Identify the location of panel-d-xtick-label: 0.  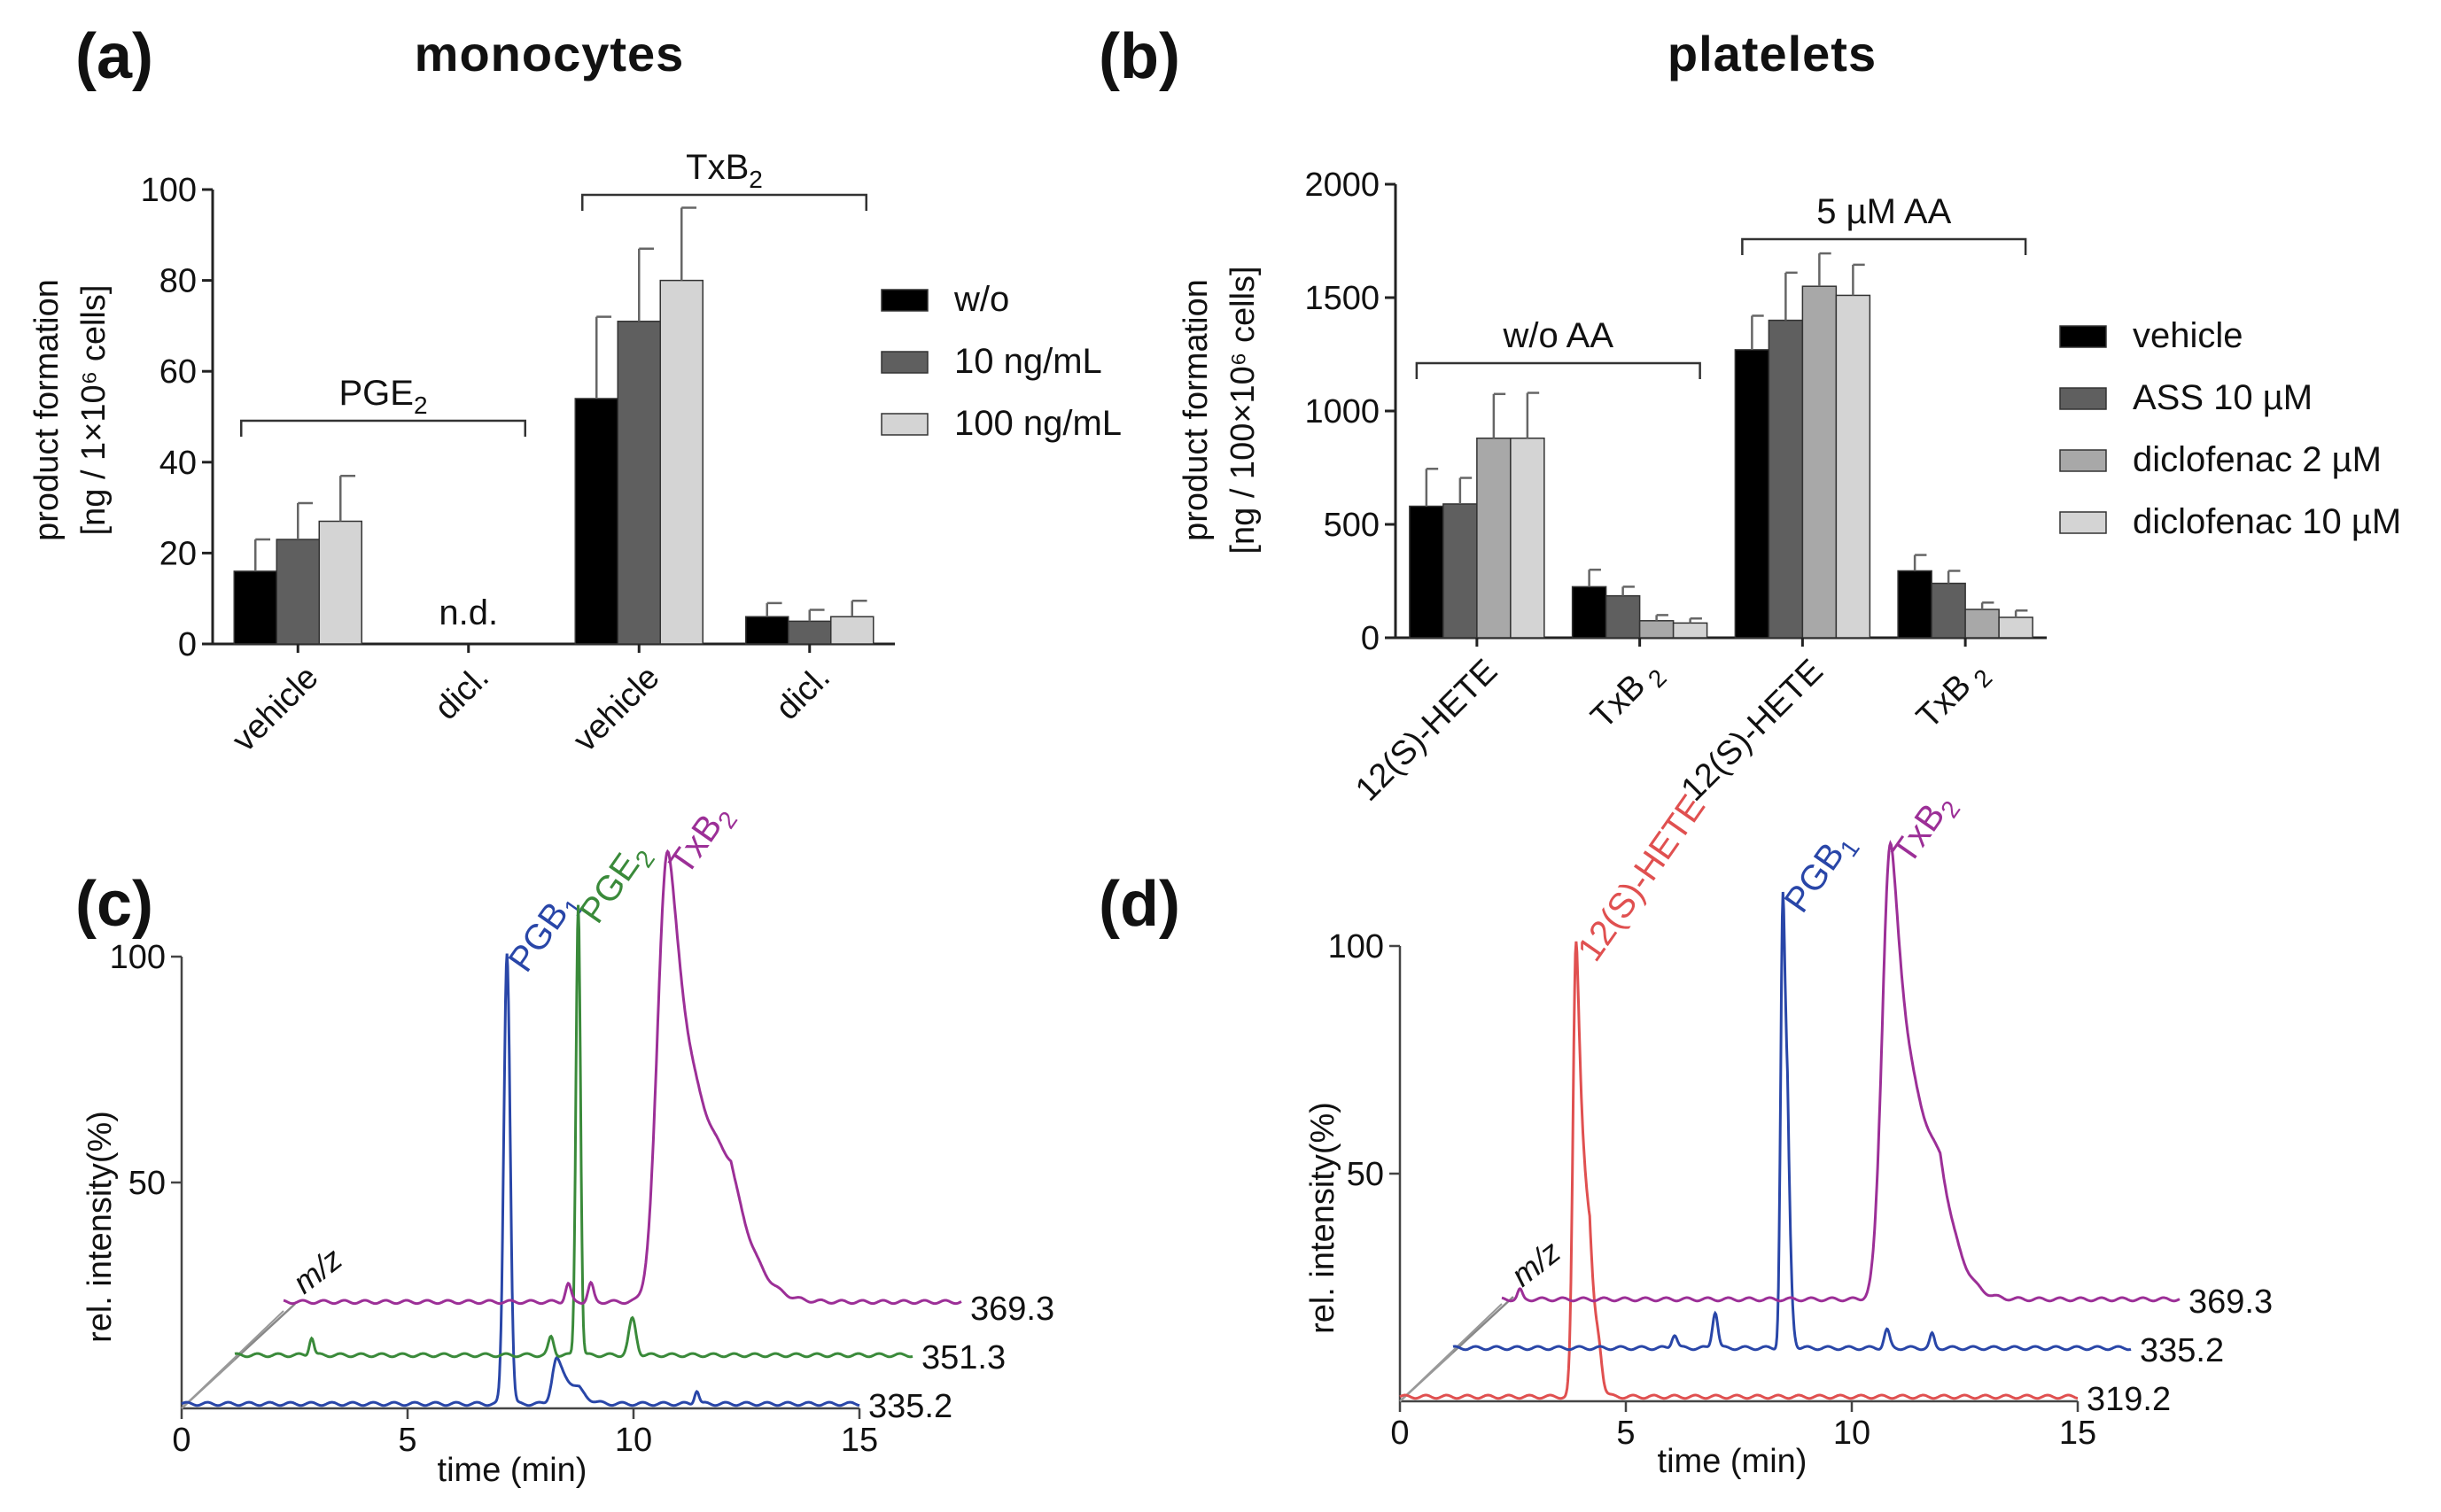
(1399, 1433).